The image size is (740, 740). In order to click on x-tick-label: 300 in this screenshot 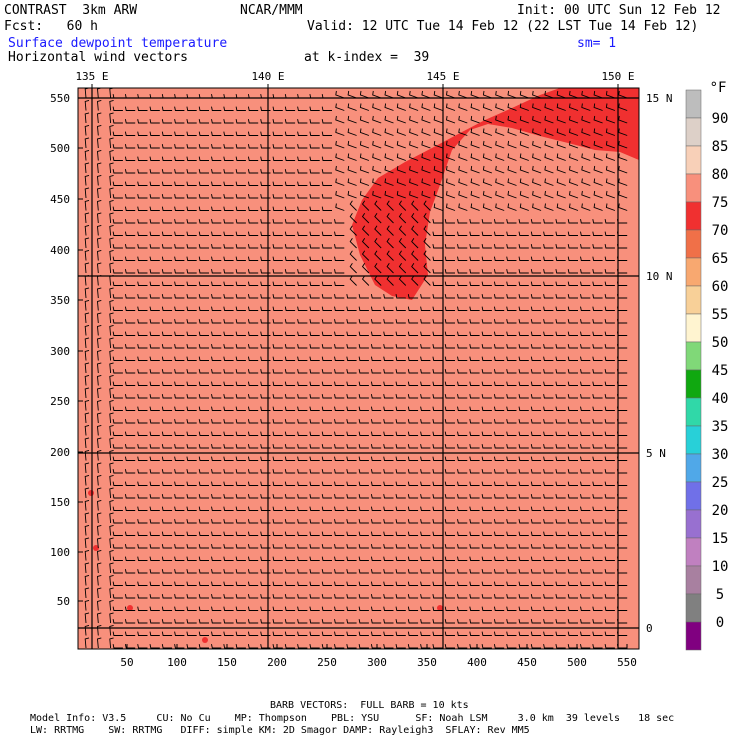, I will do `click(377, 662)`.